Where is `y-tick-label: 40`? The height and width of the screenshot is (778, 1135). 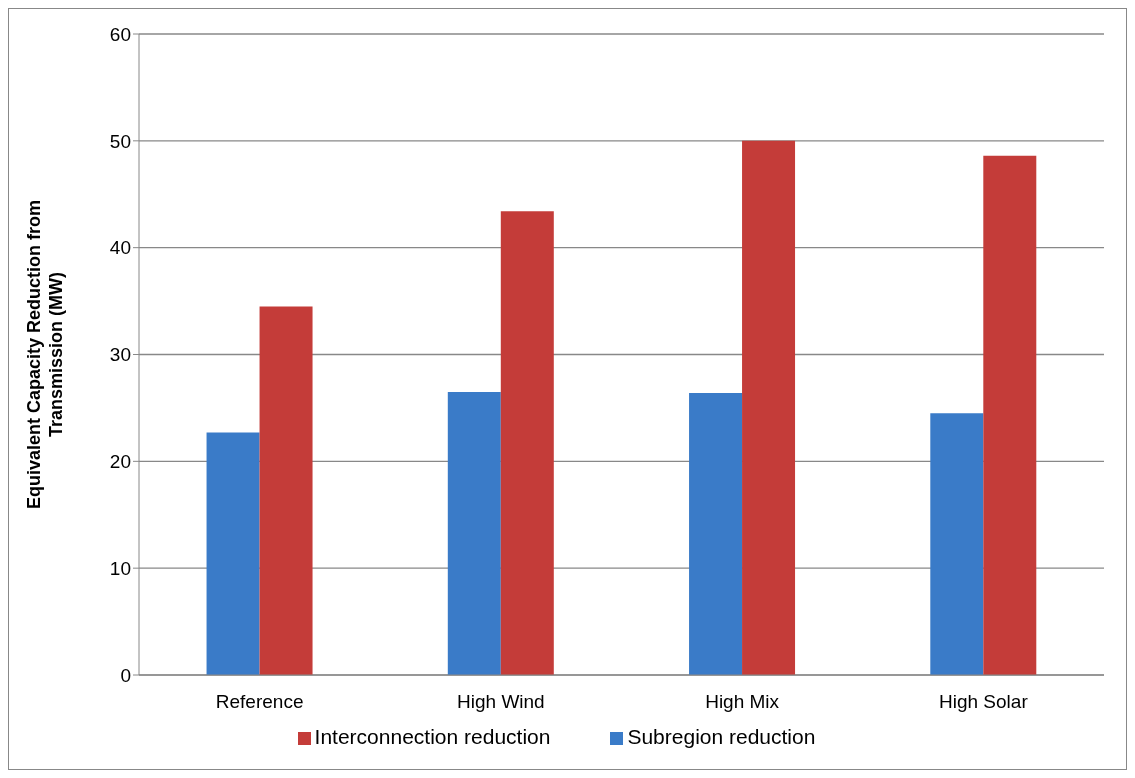
y-tick-label: 40 is located at coordinates (120, 248).